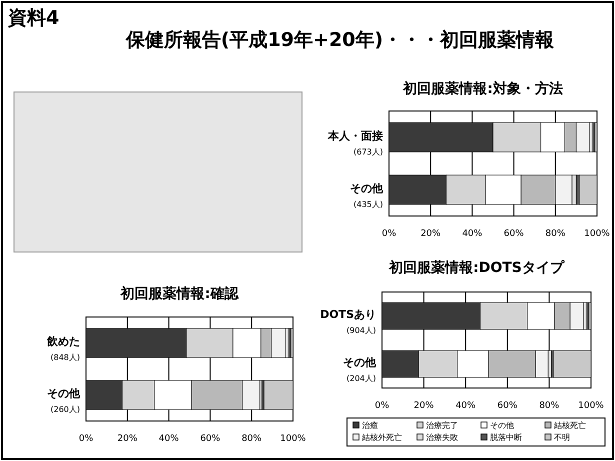 The image size is (615, 461). Describe the element at coordinates (502, 425) in the screenshot. I see `legend-label: その他` at that location.